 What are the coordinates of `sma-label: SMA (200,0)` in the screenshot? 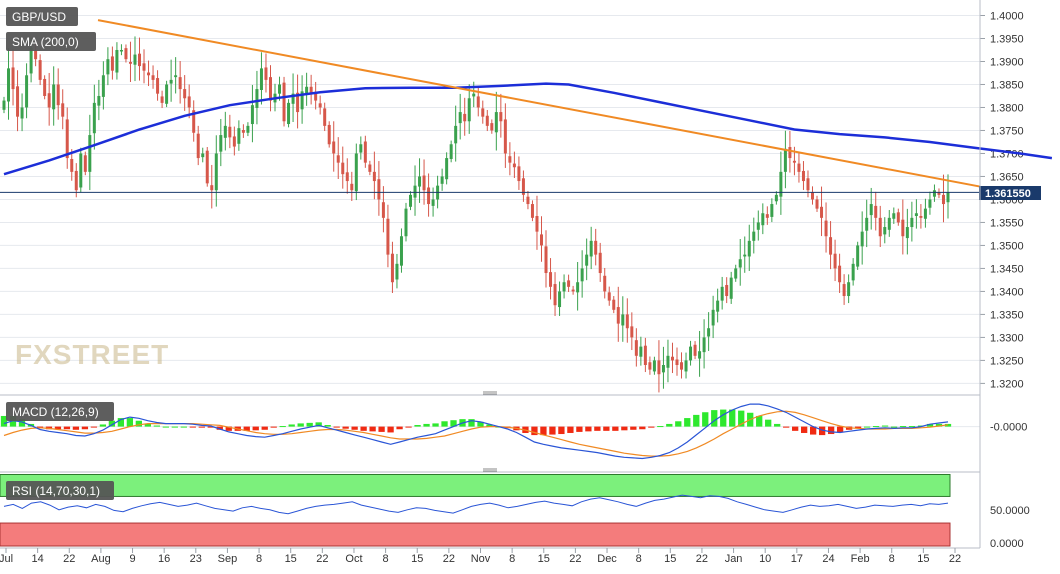 It's located at (45, 42).